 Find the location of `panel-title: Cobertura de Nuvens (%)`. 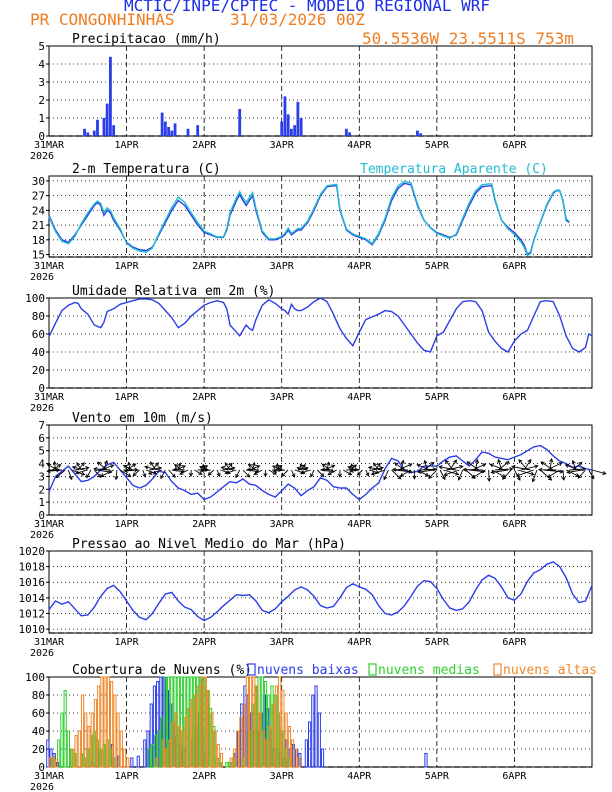

panel-title: Cobertura de Nuvens (%) is located at coordinates (162, 670).